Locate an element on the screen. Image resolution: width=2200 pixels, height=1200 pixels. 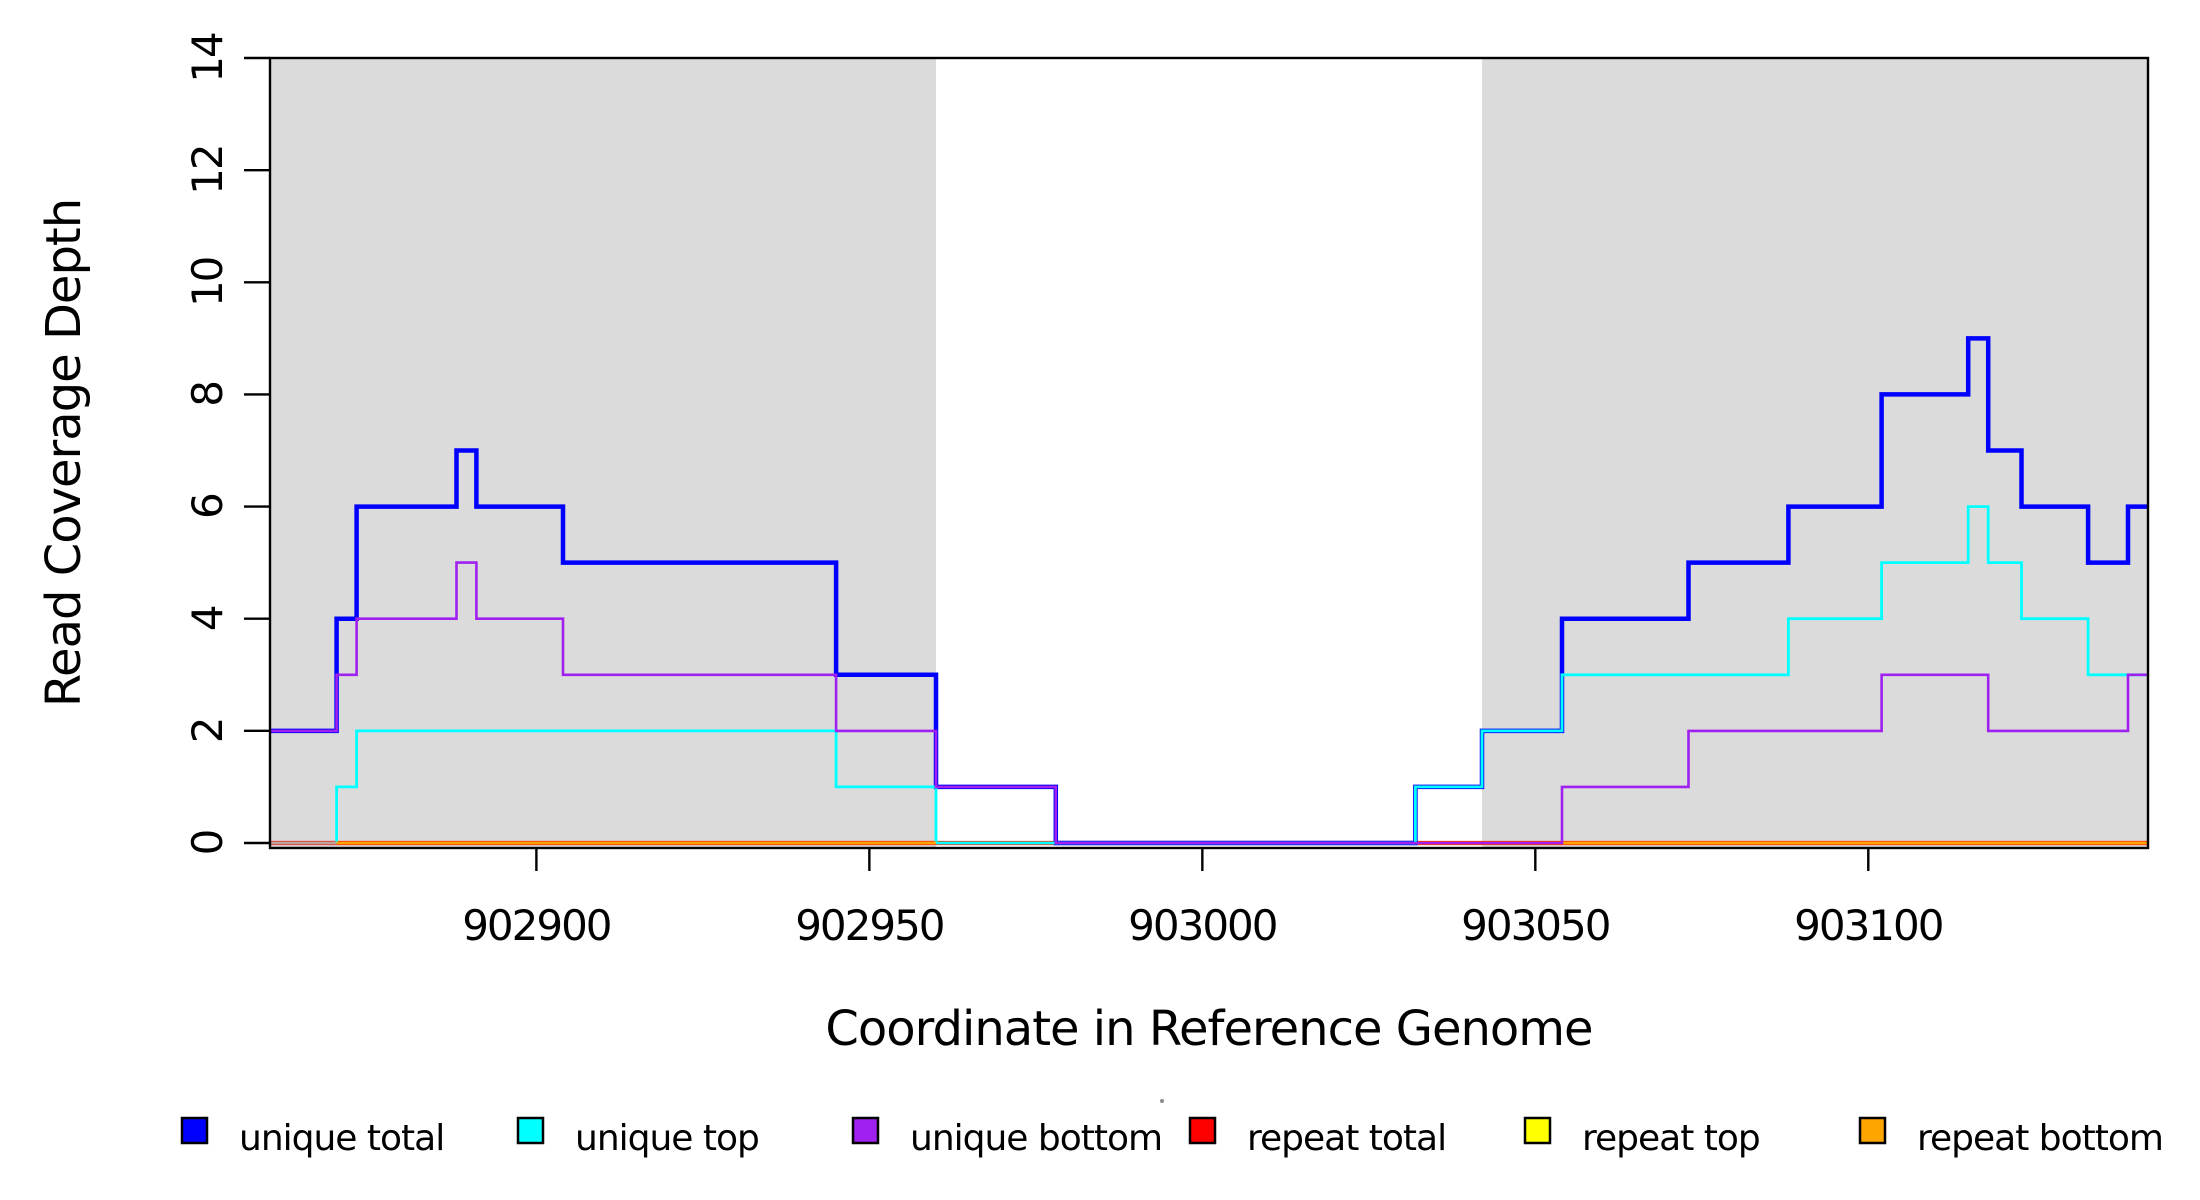
x-tick-label: 903000 is located at coordinates (1202, 925).